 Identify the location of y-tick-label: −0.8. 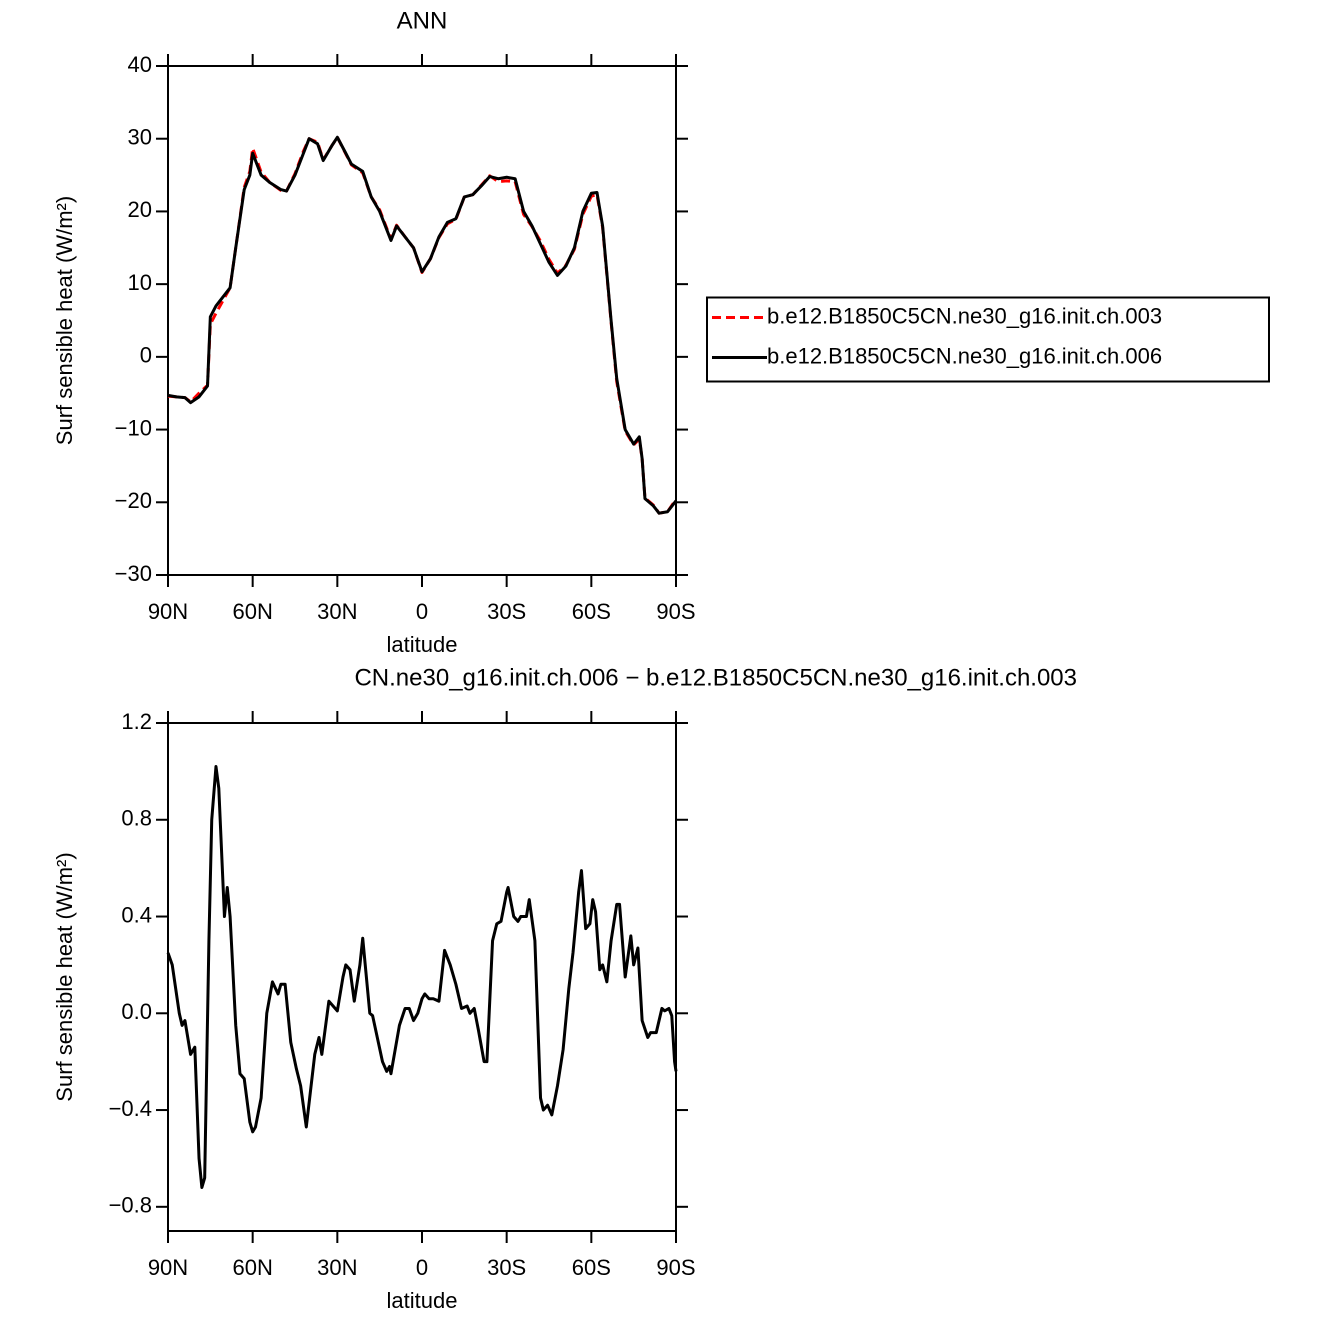
(130, 1205).